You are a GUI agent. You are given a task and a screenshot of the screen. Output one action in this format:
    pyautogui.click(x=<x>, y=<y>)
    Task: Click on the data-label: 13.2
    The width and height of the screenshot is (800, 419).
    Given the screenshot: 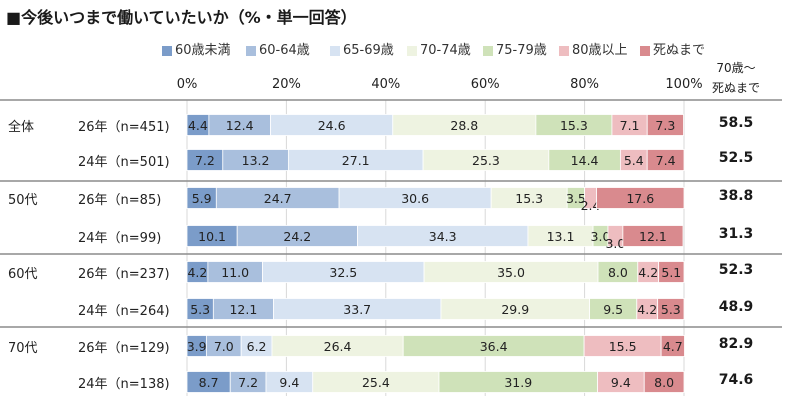 What is the action you would take?
    pyautogui.click(x=256, y=160)
    